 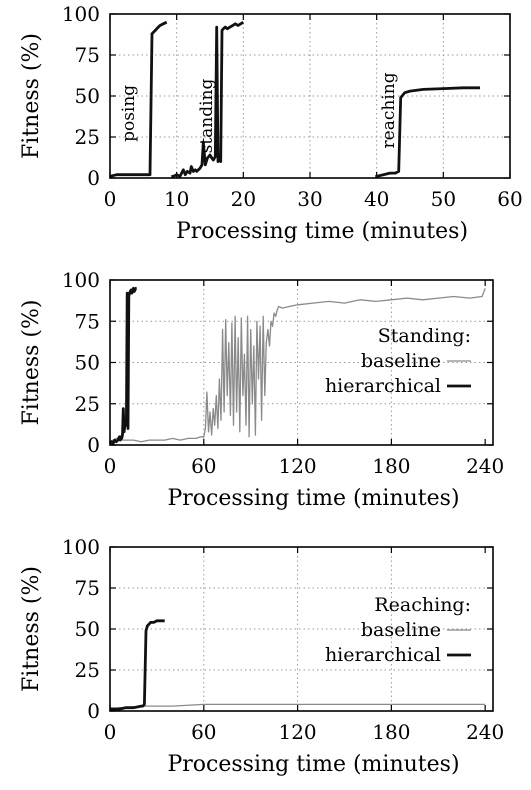 I want to click on stage-annotation: reaching, so click(x=389, y=110).